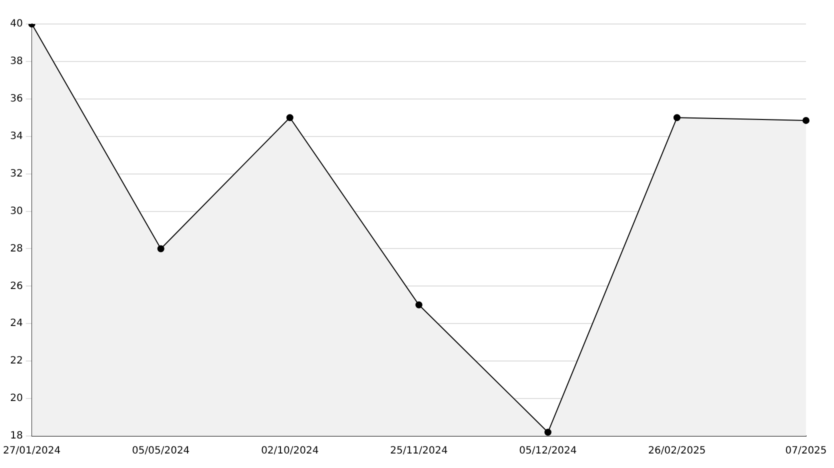 The height and width of the screenshot is (468, 834). What do you see at coordinates (161, 451) in the screenshot?
I see `x-tick-label: 05/05/2024` at bounding box center [161, 451].